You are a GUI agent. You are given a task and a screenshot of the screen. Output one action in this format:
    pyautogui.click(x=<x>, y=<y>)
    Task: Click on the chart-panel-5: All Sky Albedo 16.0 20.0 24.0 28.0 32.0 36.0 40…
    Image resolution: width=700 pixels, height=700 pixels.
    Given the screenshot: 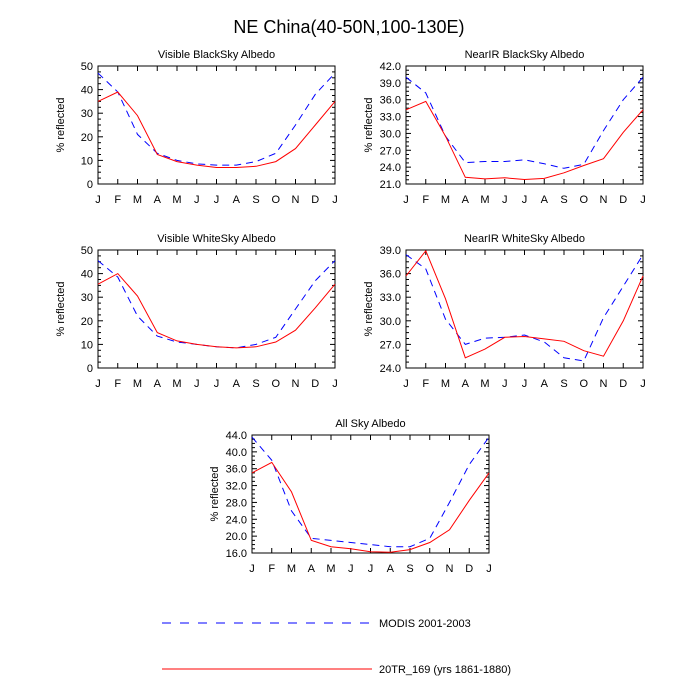 What is the action you would take?
    pyautogui.click(x=350, y=496)
    